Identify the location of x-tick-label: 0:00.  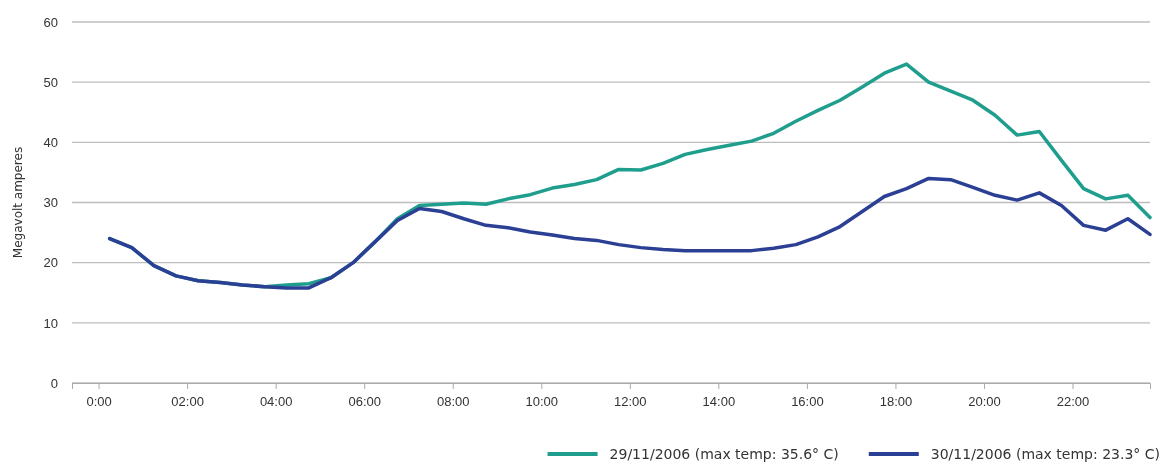
(99, 402).